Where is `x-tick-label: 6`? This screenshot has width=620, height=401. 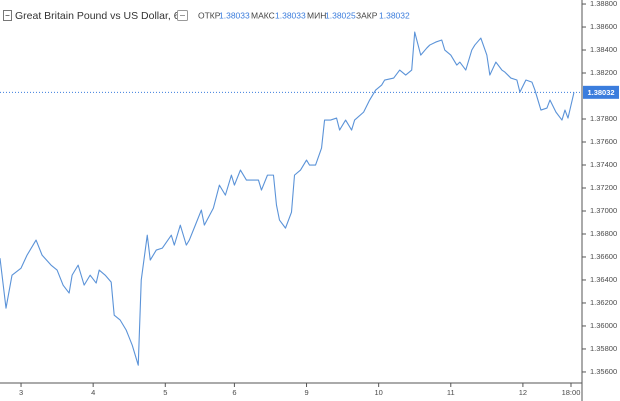
x-tick-label: 6 is located at coordinates (234, 392).